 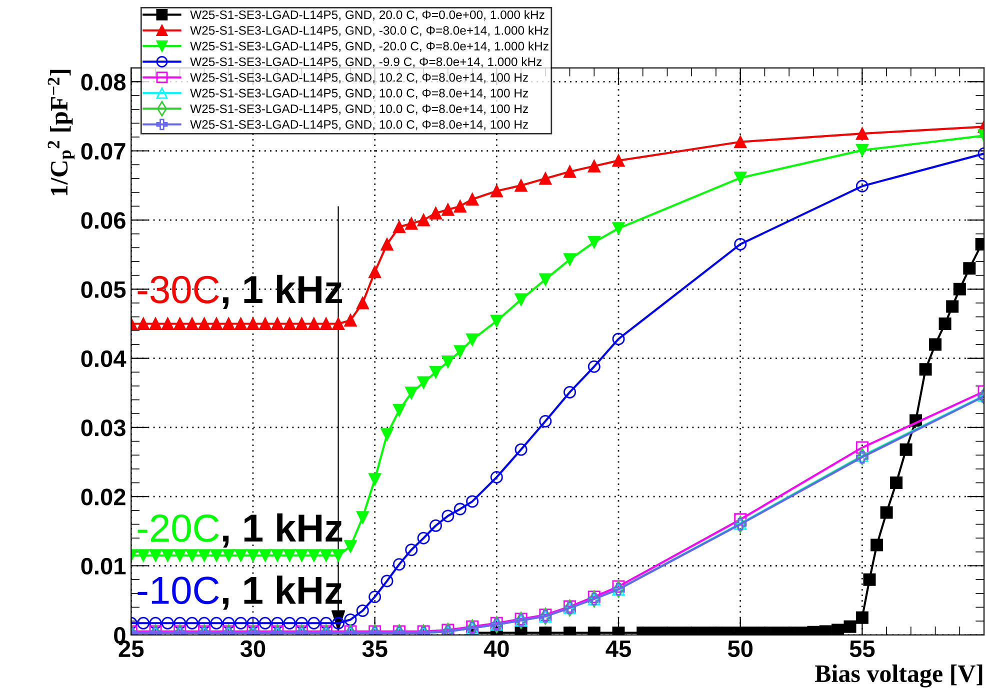 What do you see at coordinates (359, 78) in the screenshot?
I see `legend-label: W25-S1-SE3-LGAD-L14P5, GND, 10.2 C, Φ=8.0e+14, 100 Hz` at bounding box center [359, 78].